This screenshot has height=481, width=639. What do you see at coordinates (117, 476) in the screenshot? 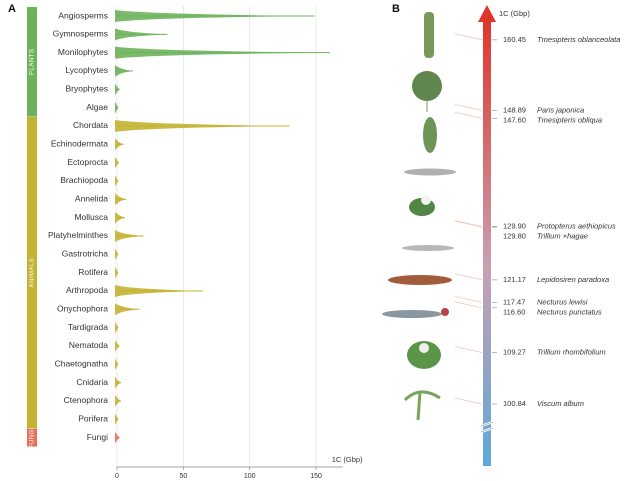
I see `x-tick-label: 0` at bounding box center [117, 476].